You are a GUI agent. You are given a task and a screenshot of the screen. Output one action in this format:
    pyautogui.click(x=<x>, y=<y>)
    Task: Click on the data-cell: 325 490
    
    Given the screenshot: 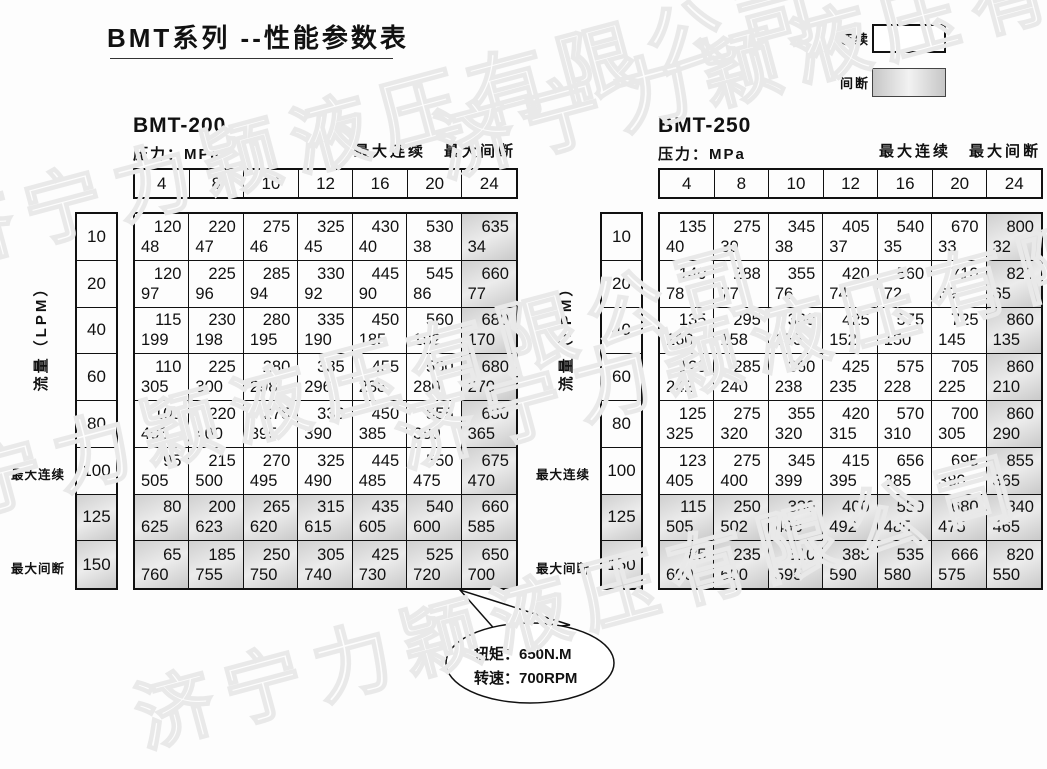 What is the action you would take?
    pyautogui.click(x=325, y=471)
    